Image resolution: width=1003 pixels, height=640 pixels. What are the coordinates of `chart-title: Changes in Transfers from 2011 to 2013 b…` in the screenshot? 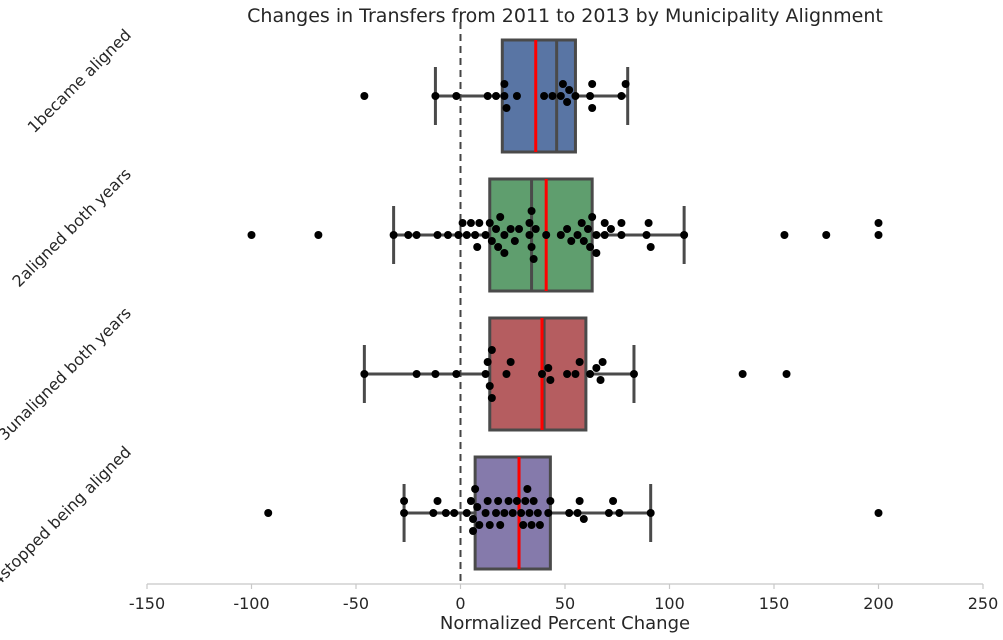 It's located at (565, 16).